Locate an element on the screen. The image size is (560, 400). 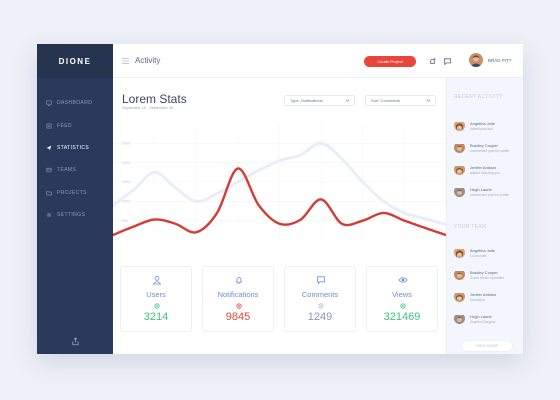
chat-icon is located at coordinates (447, 61).